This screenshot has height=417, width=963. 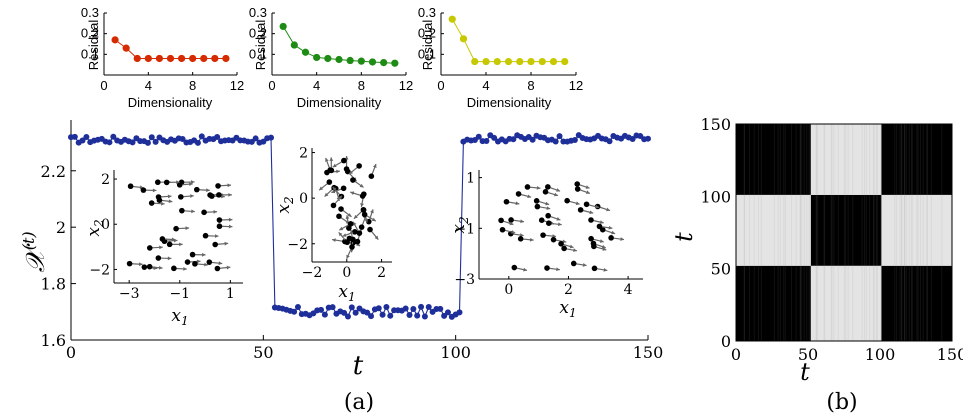 I want to click on inset-1-xtick-label: −1, so click(x=179, y=294).